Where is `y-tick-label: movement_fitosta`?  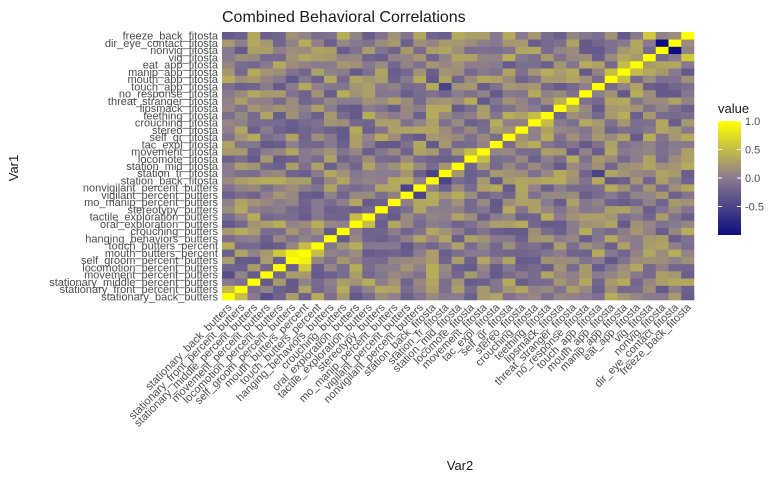 y-tick-label: movement_fitosta is located at coordinates (175, 153).